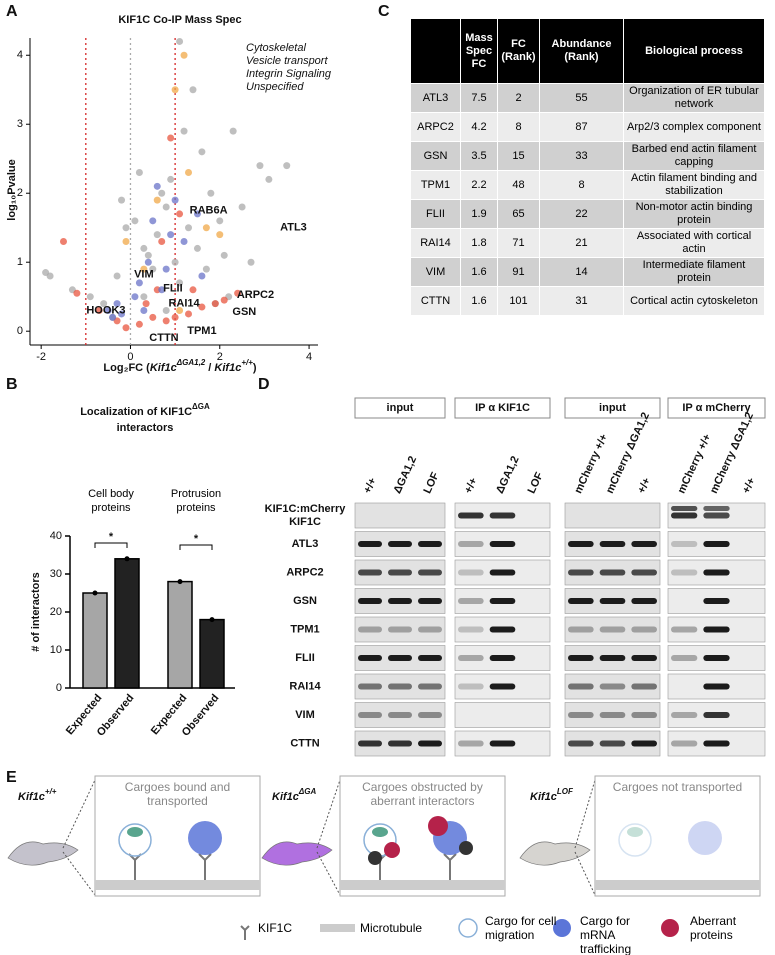 This screenshot has width=775, height=955. I want to click on table-cell: CTTN, so click(435, 301).